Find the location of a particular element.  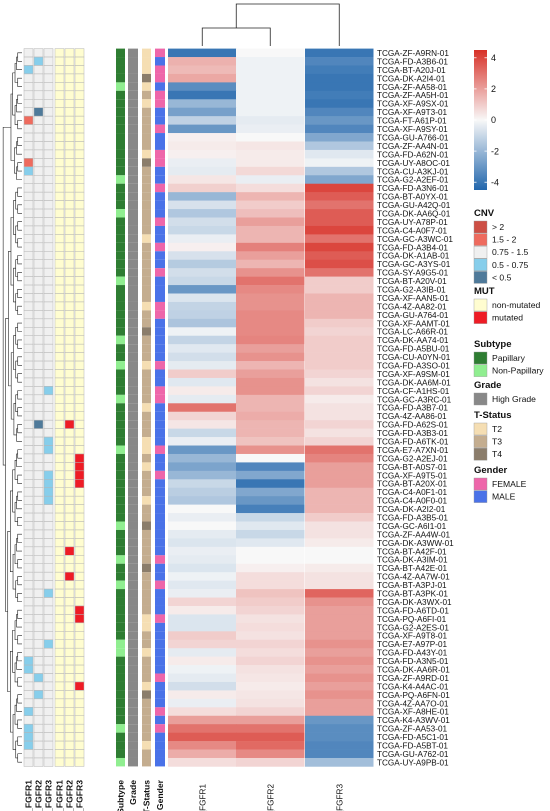

sample-label: TCGA-GC-A3YS-01 is located at coordinates (414, 264).